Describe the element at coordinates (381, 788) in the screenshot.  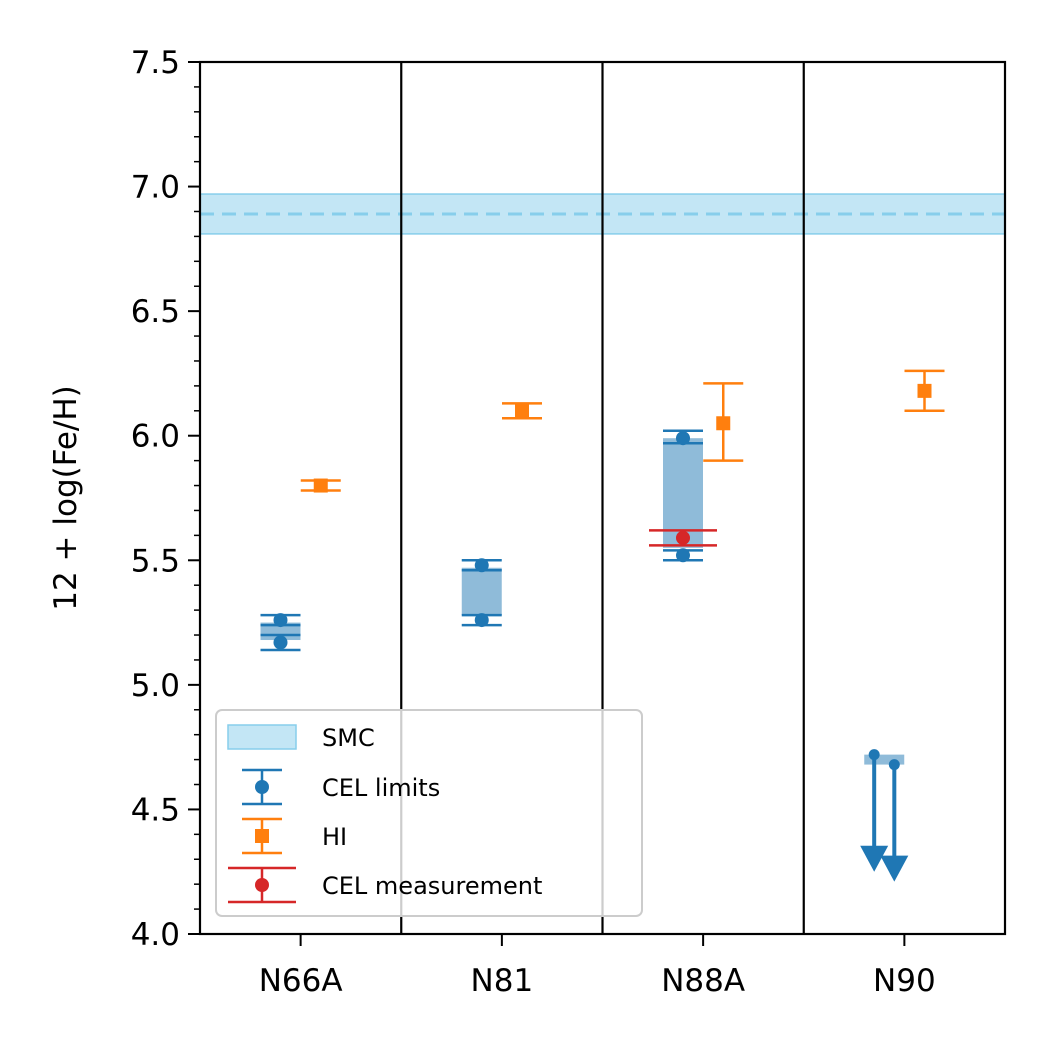
I see `legend-entry-label: CEL limits` at that location.